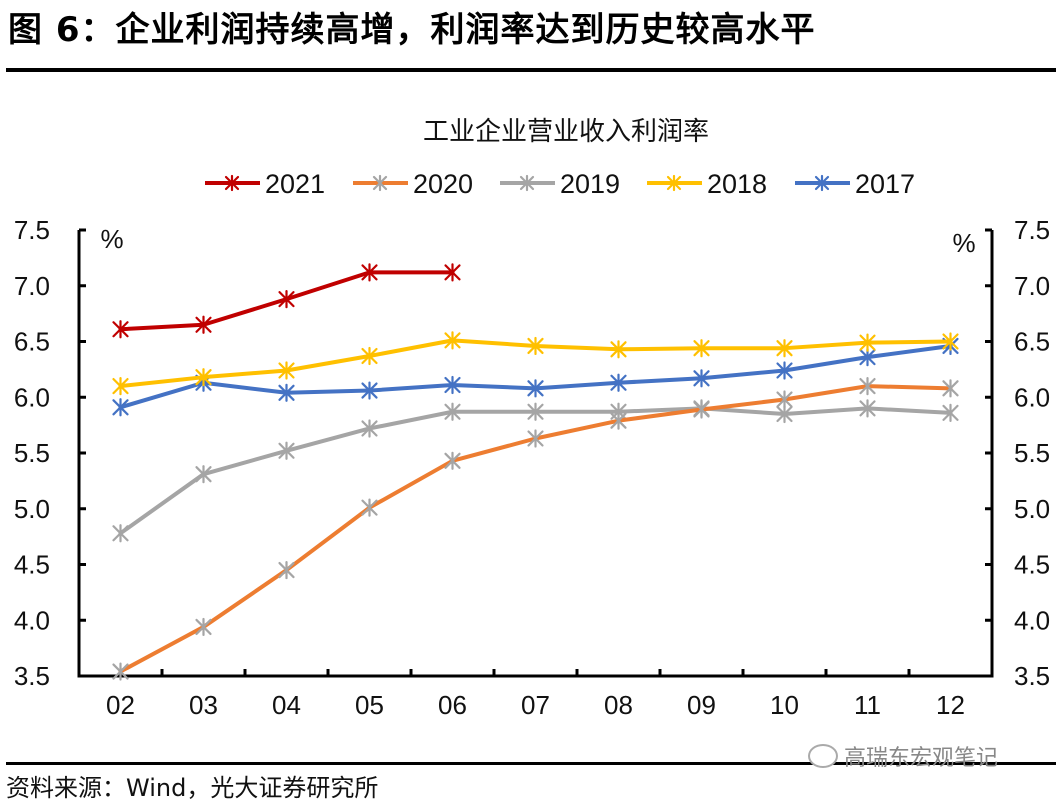  I want to click on y-tick-label-left: 5.0, so click(32, 509).